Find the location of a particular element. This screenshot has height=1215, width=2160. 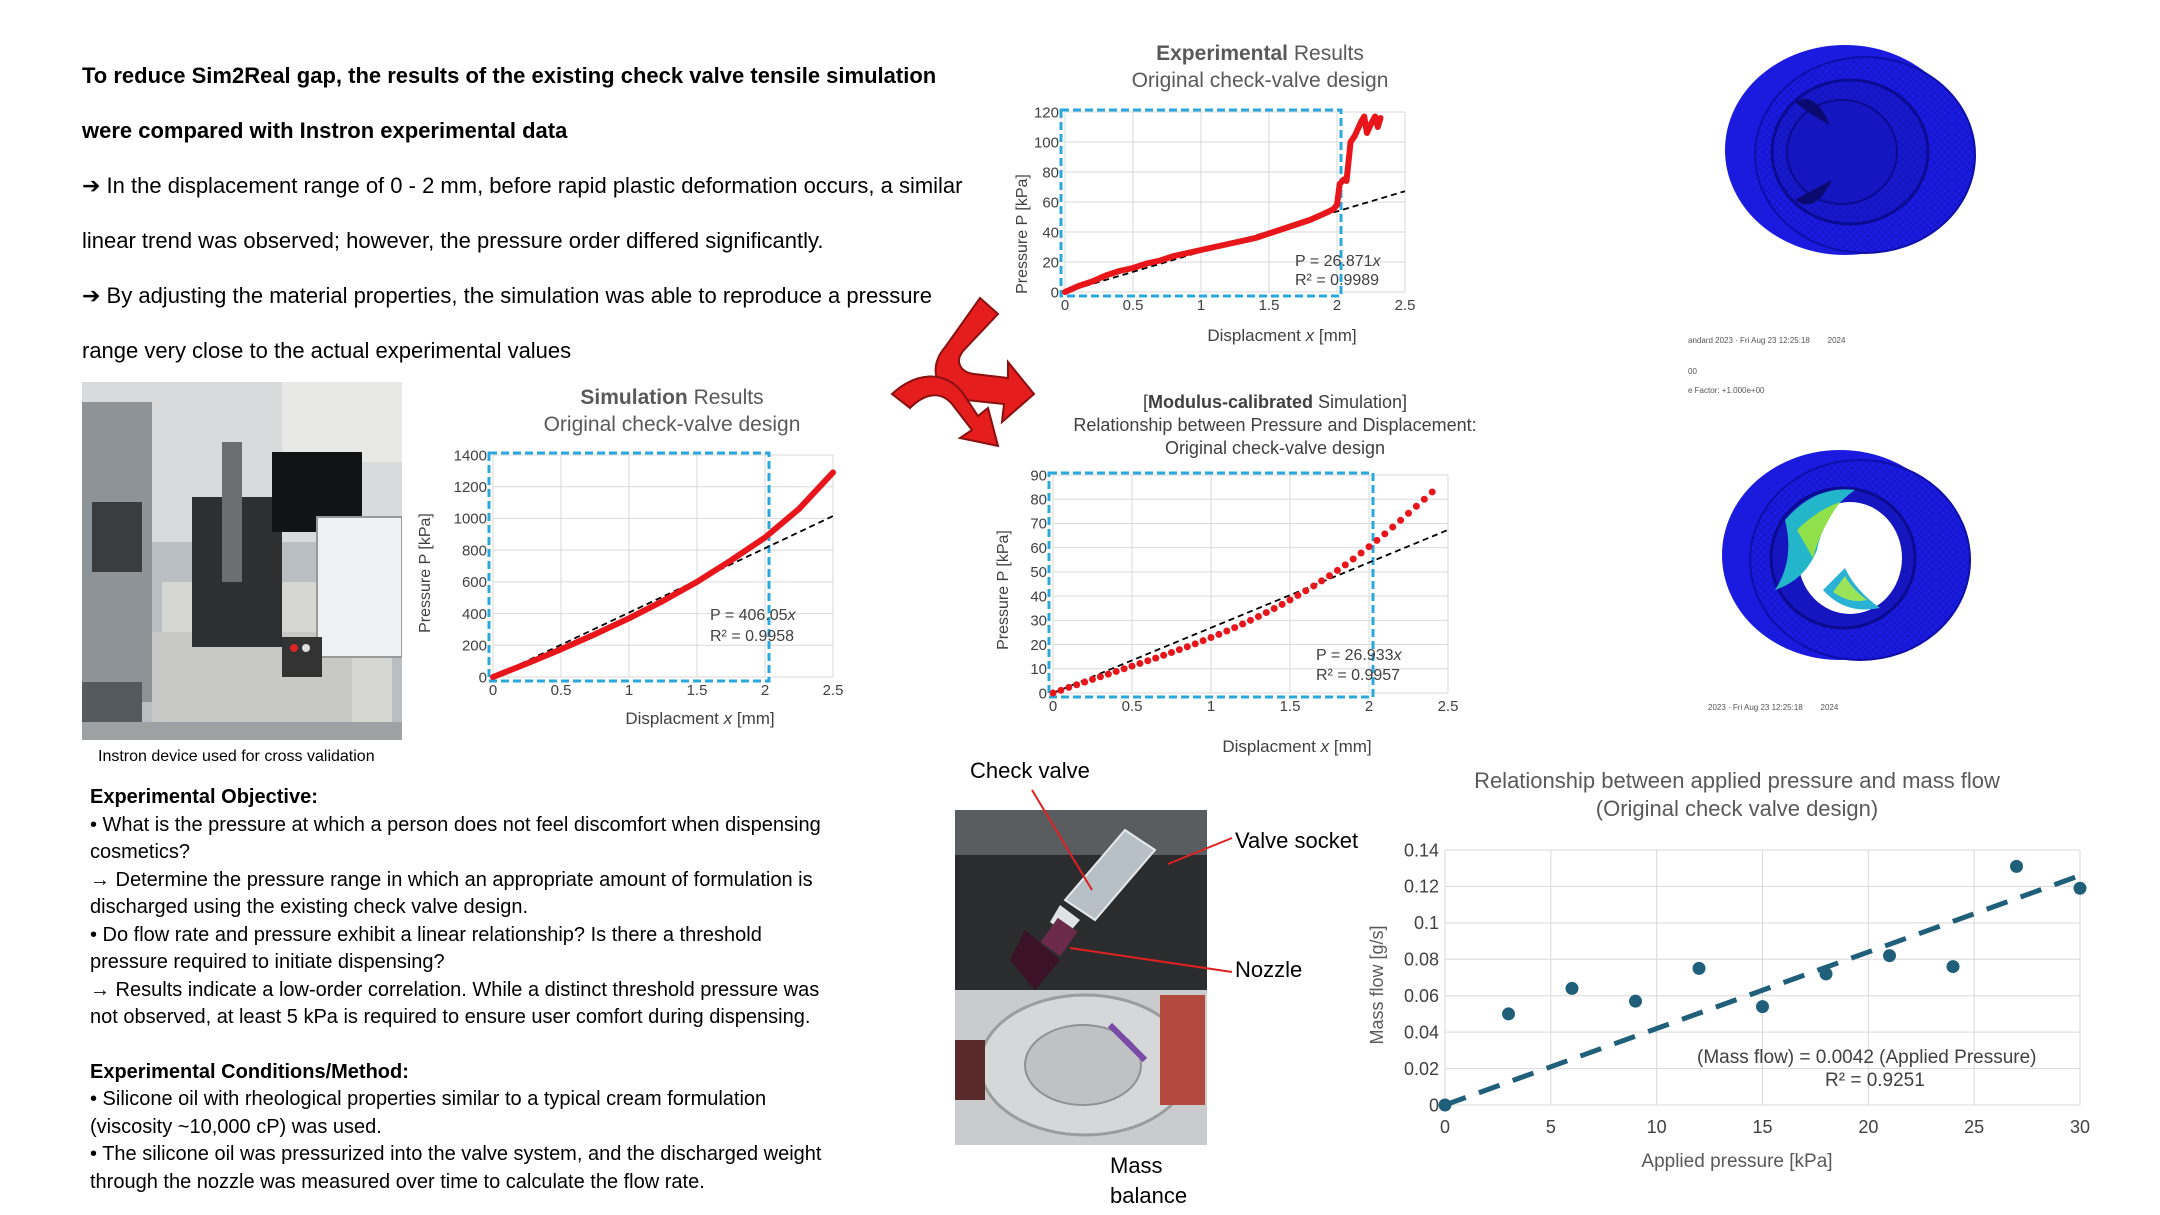

y-axis-label: Mass flow [g/s] is located at coordinates (1377, 984).